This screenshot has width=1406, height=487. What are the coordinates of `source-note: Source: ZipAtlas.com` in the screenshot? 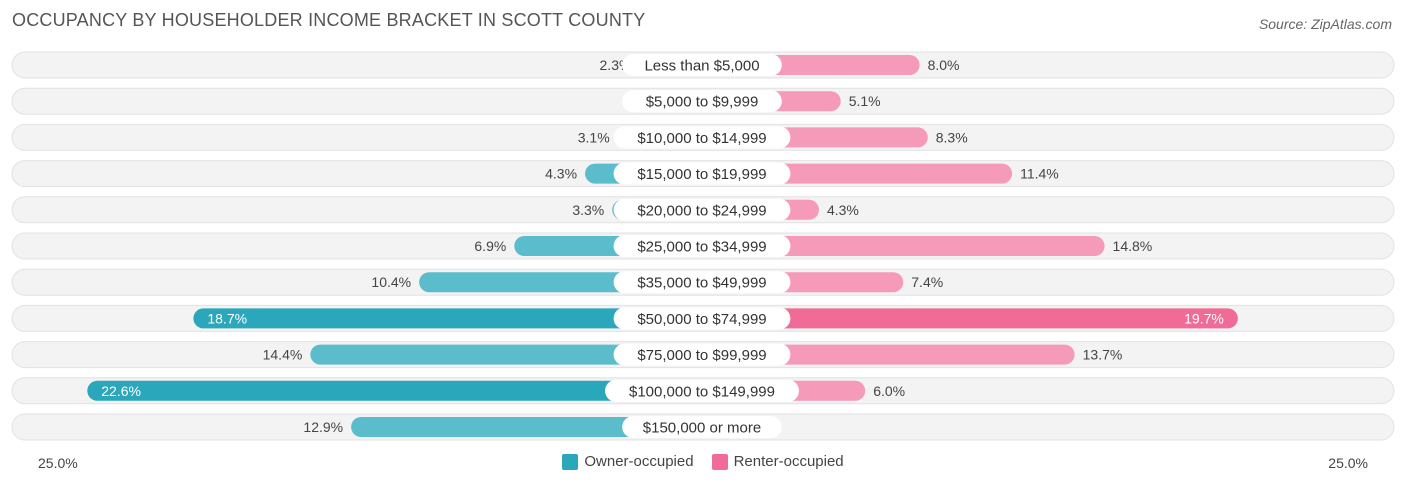 It's located at (1325, 24).